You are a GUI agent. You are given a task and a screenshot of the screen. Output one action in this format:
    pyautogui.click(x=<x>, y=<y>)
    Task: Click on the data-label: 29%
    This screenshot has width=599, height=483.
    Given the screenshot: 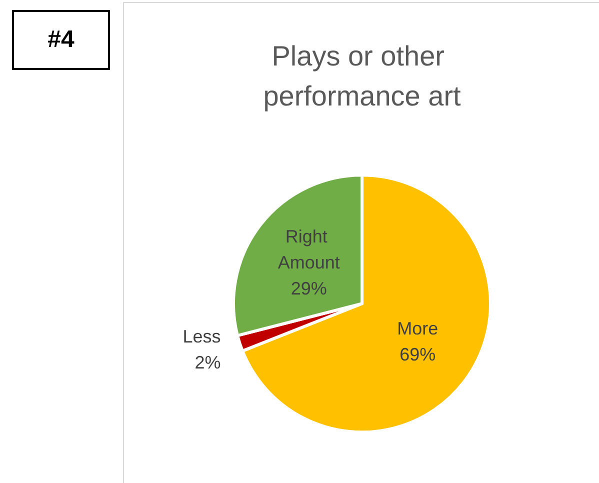 What is the action you would take?
    pyautogui.click(x=308, y=288)
    